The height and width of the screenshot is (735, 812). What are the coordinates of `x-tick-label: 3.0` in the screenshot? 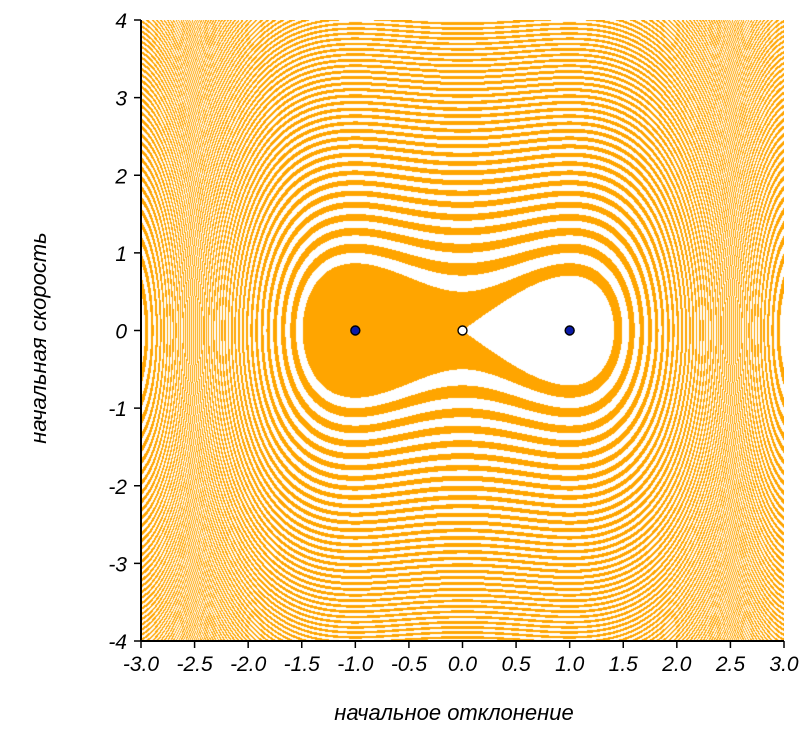 It's located at (784, 664).